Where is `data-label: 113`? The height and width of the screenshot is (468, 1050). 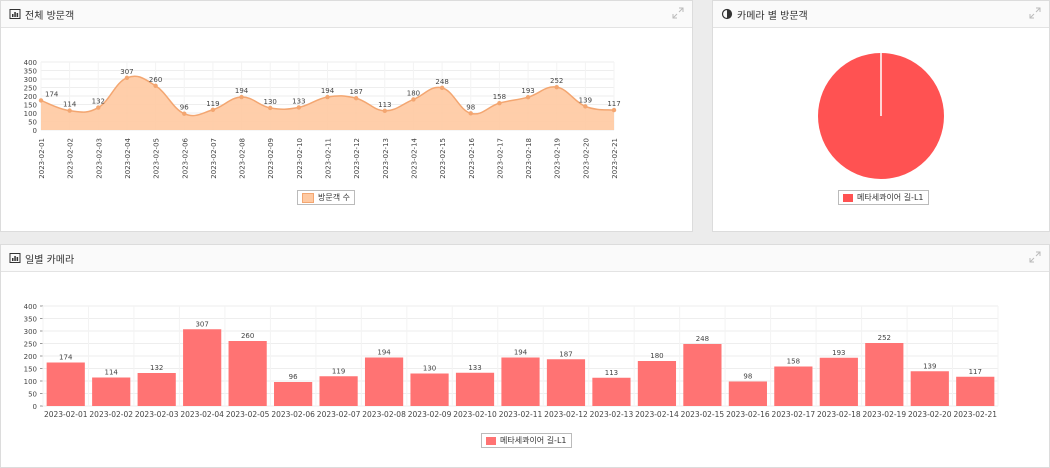
data-label: 113 is located at coordinates (384, 105).